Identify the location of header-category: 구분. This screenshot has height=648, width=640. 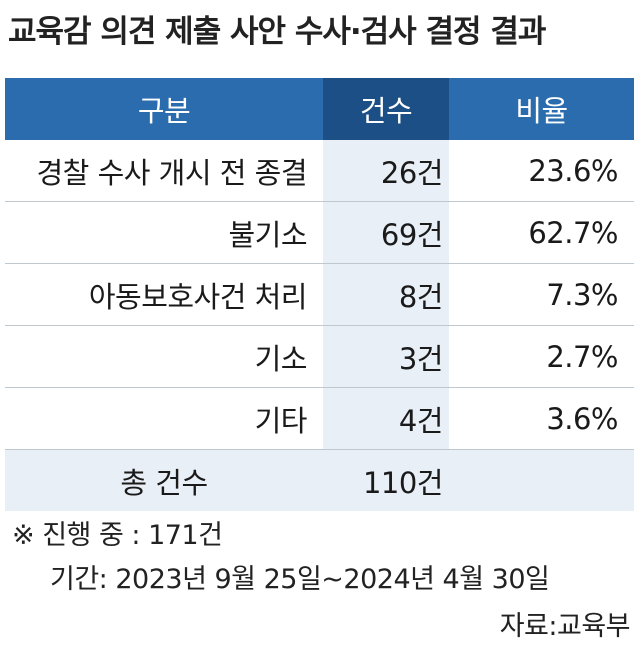
(164, 109).